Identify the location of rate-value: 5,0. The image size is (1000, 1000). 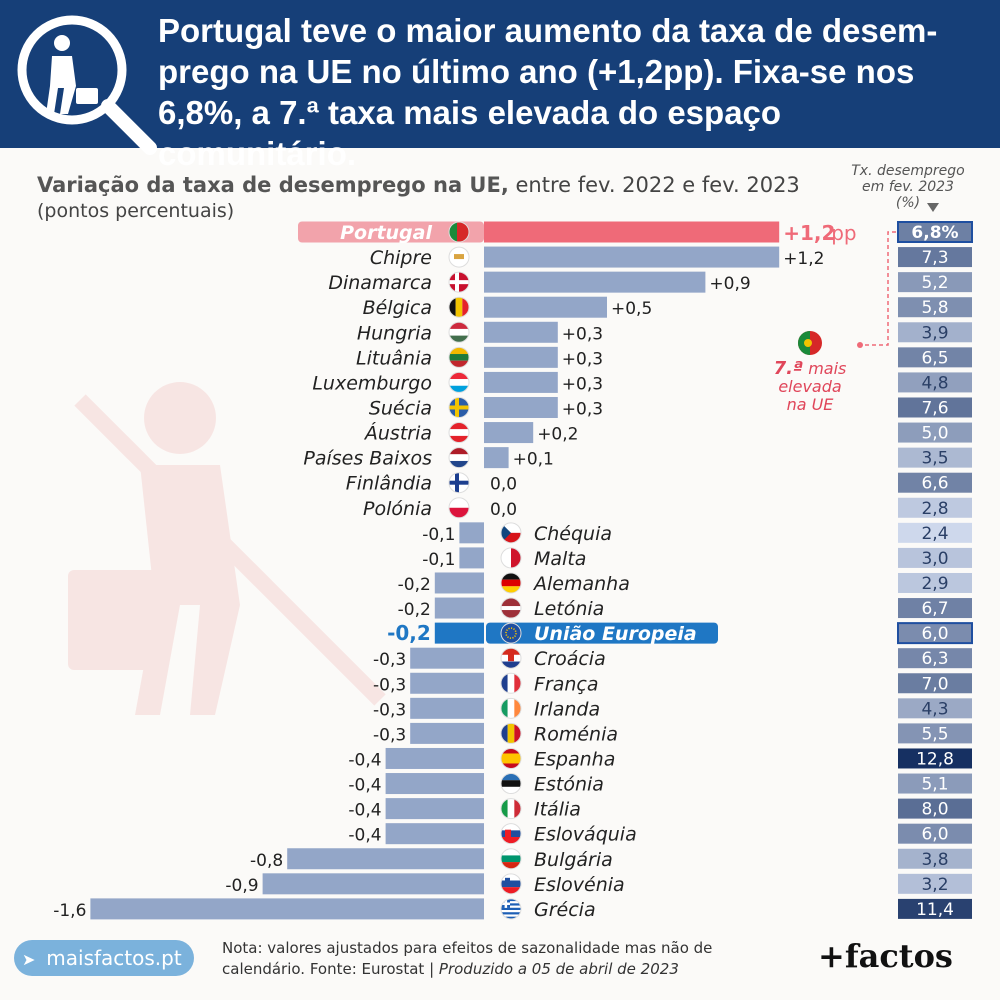
(934, 434).